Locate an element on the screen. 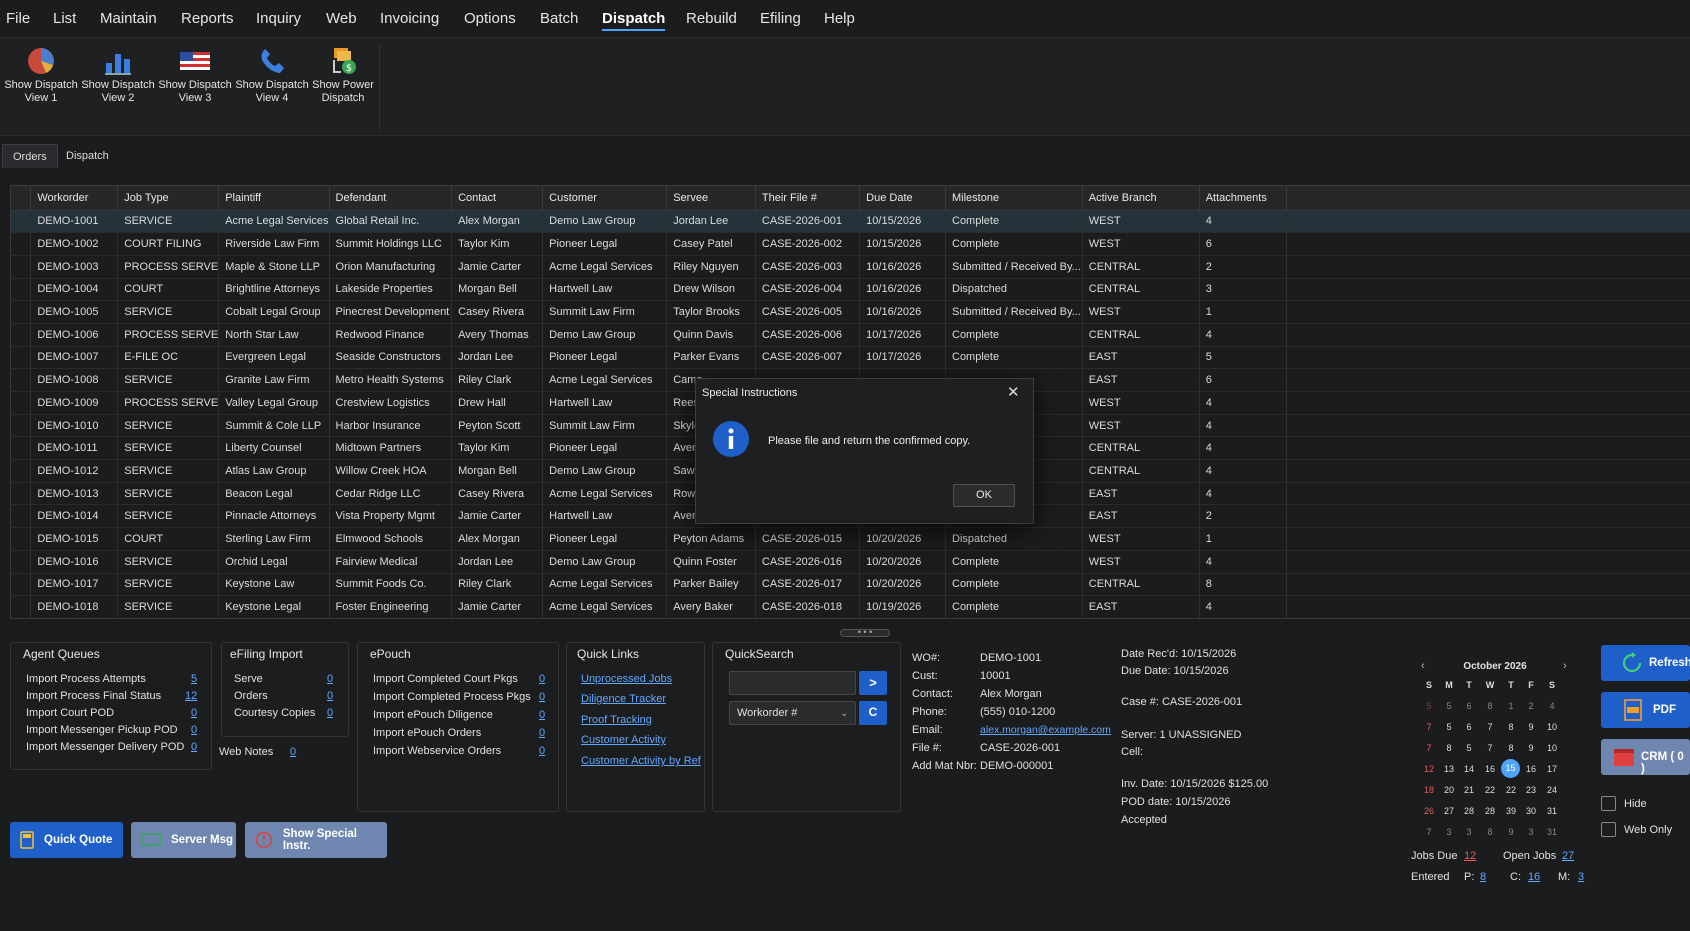  link-customer-activity-by-ref: Customer Activity by Ref is located at coordinates (641, 761).